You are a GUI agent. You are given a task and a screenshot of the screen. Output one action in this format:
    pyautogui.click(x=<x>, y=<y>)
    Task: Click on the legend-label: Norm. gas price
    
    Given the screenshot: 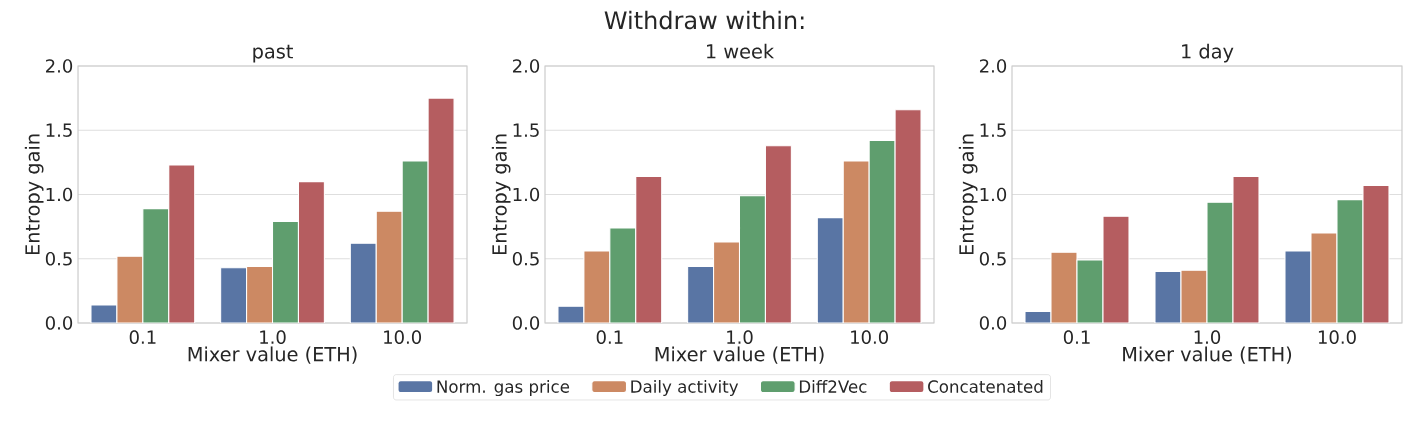 What is the action you would take?
    pyautogui.click(x=503, y=388)
    